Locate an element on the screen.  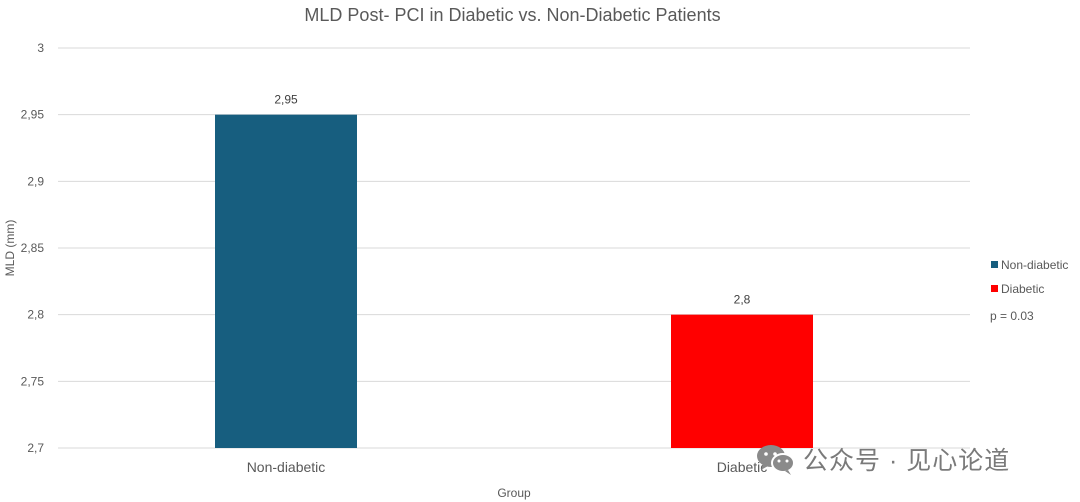
legend-label-non-diabetic: Non-diabetic is located at coordinates (1035, 264).